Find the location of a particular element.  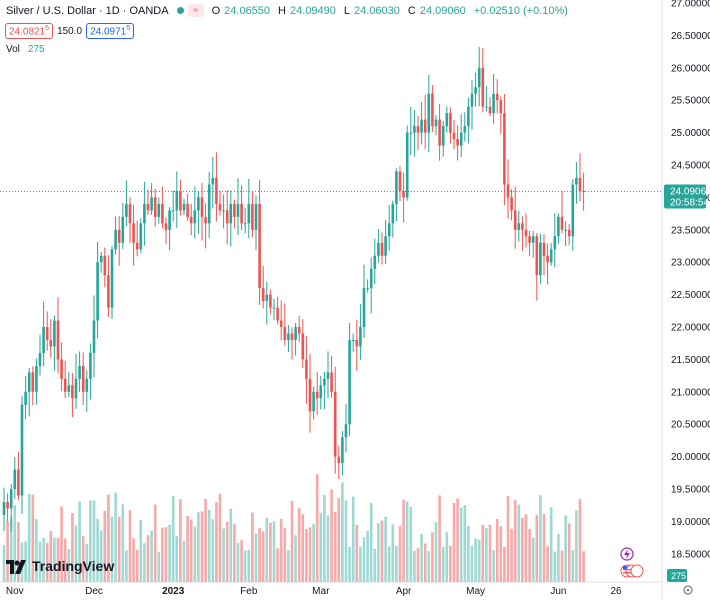

volume-last-box is located at coordinates (677, 575).